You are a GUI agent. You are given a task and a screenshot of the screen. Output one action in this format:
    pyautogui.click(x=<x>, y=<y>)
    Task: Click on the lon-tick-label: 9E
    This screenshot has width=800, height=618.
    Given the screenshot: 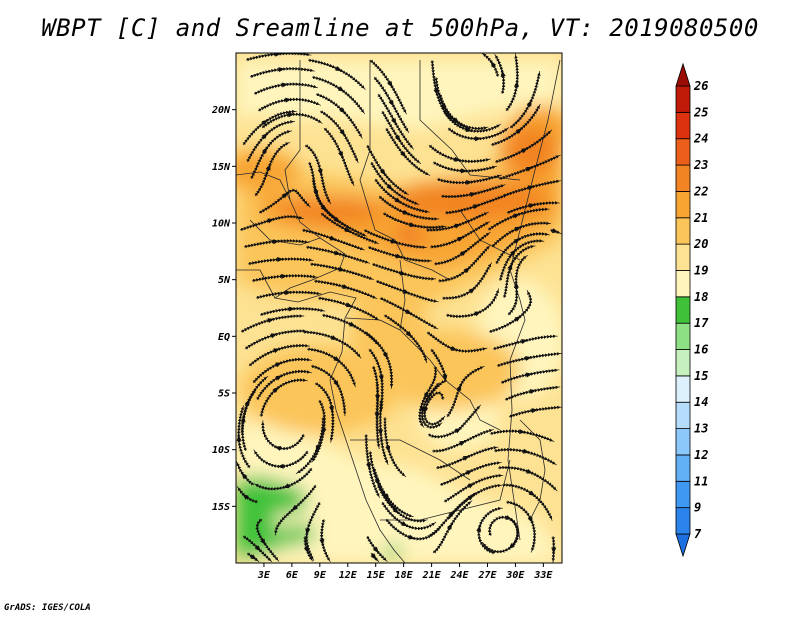 What is the action you would take?
    pyautogui.click(x=320, y=575)
    